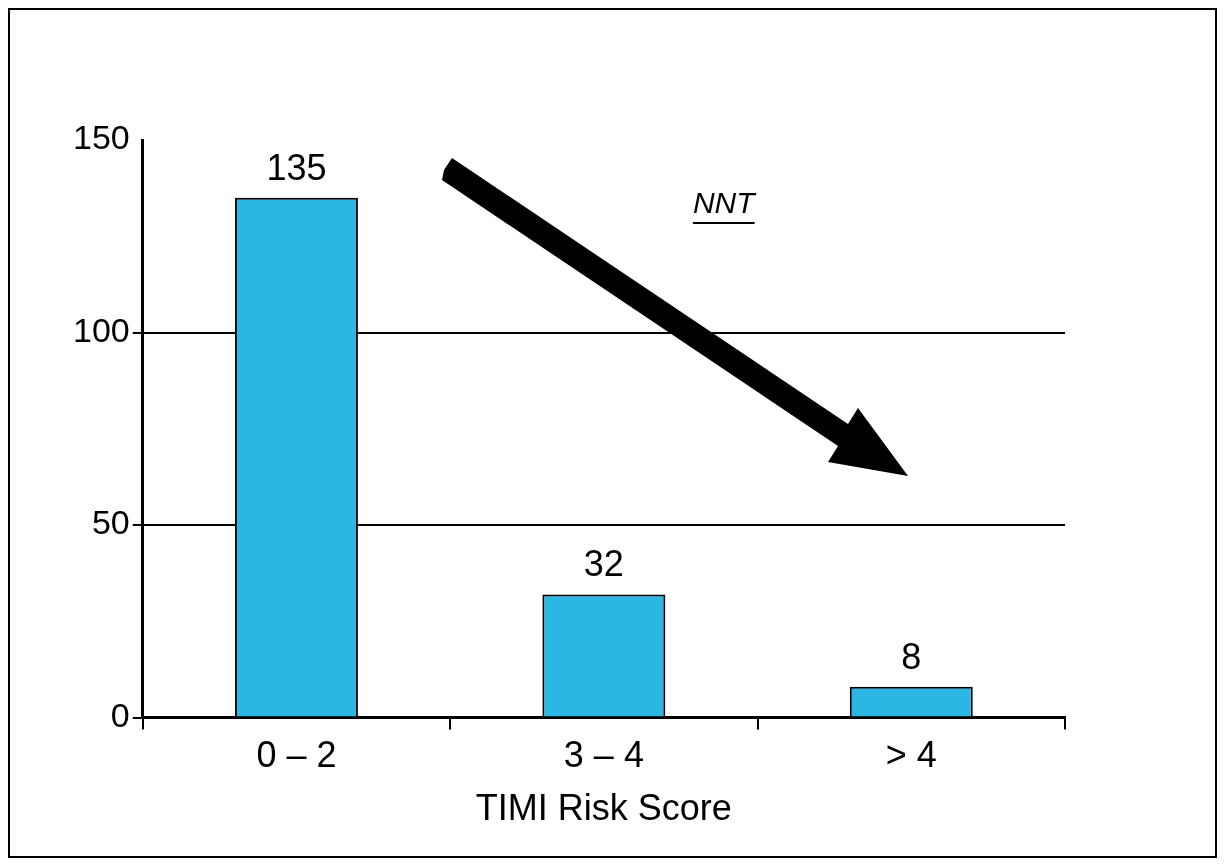 Image resolution: width=1225 pixels, height=866 pixels. What do you see at coordinates (603, 755) in the screenshot?
I see `x-tick-label: 3 – 4` at bounding box center [603, 755].